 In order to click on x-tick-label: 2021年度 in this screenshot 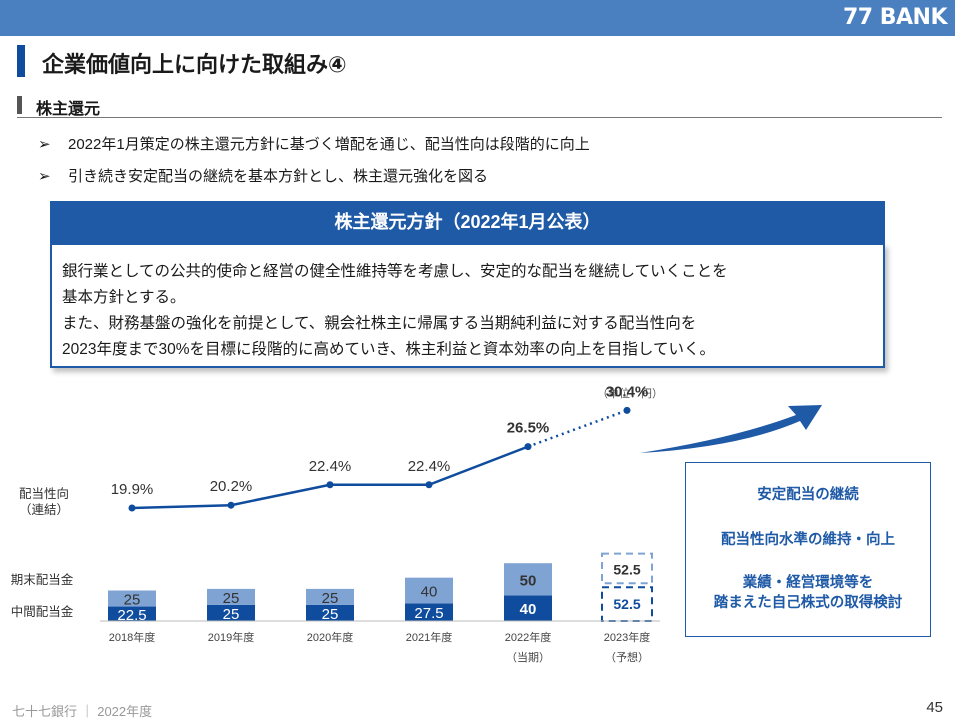, I will do `click(429, 637)`.